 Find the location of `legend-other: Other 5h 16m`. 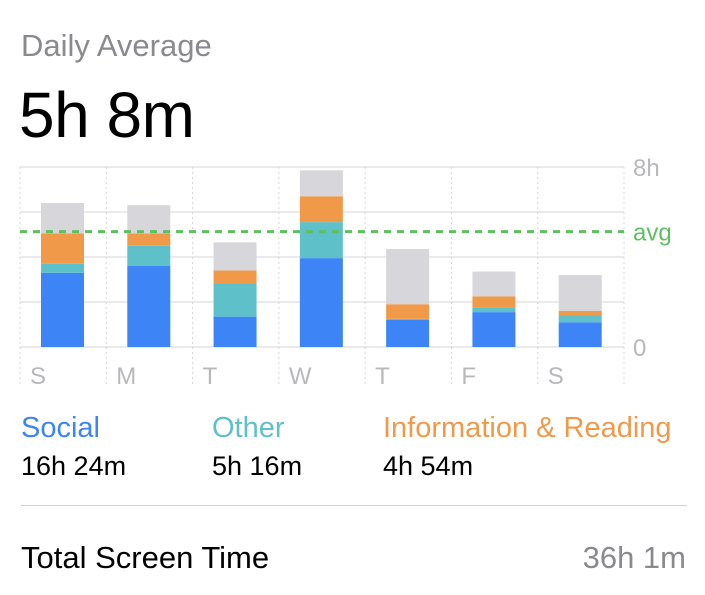

legend-other: Other 5h 16m is located at coordinates (257, 447).